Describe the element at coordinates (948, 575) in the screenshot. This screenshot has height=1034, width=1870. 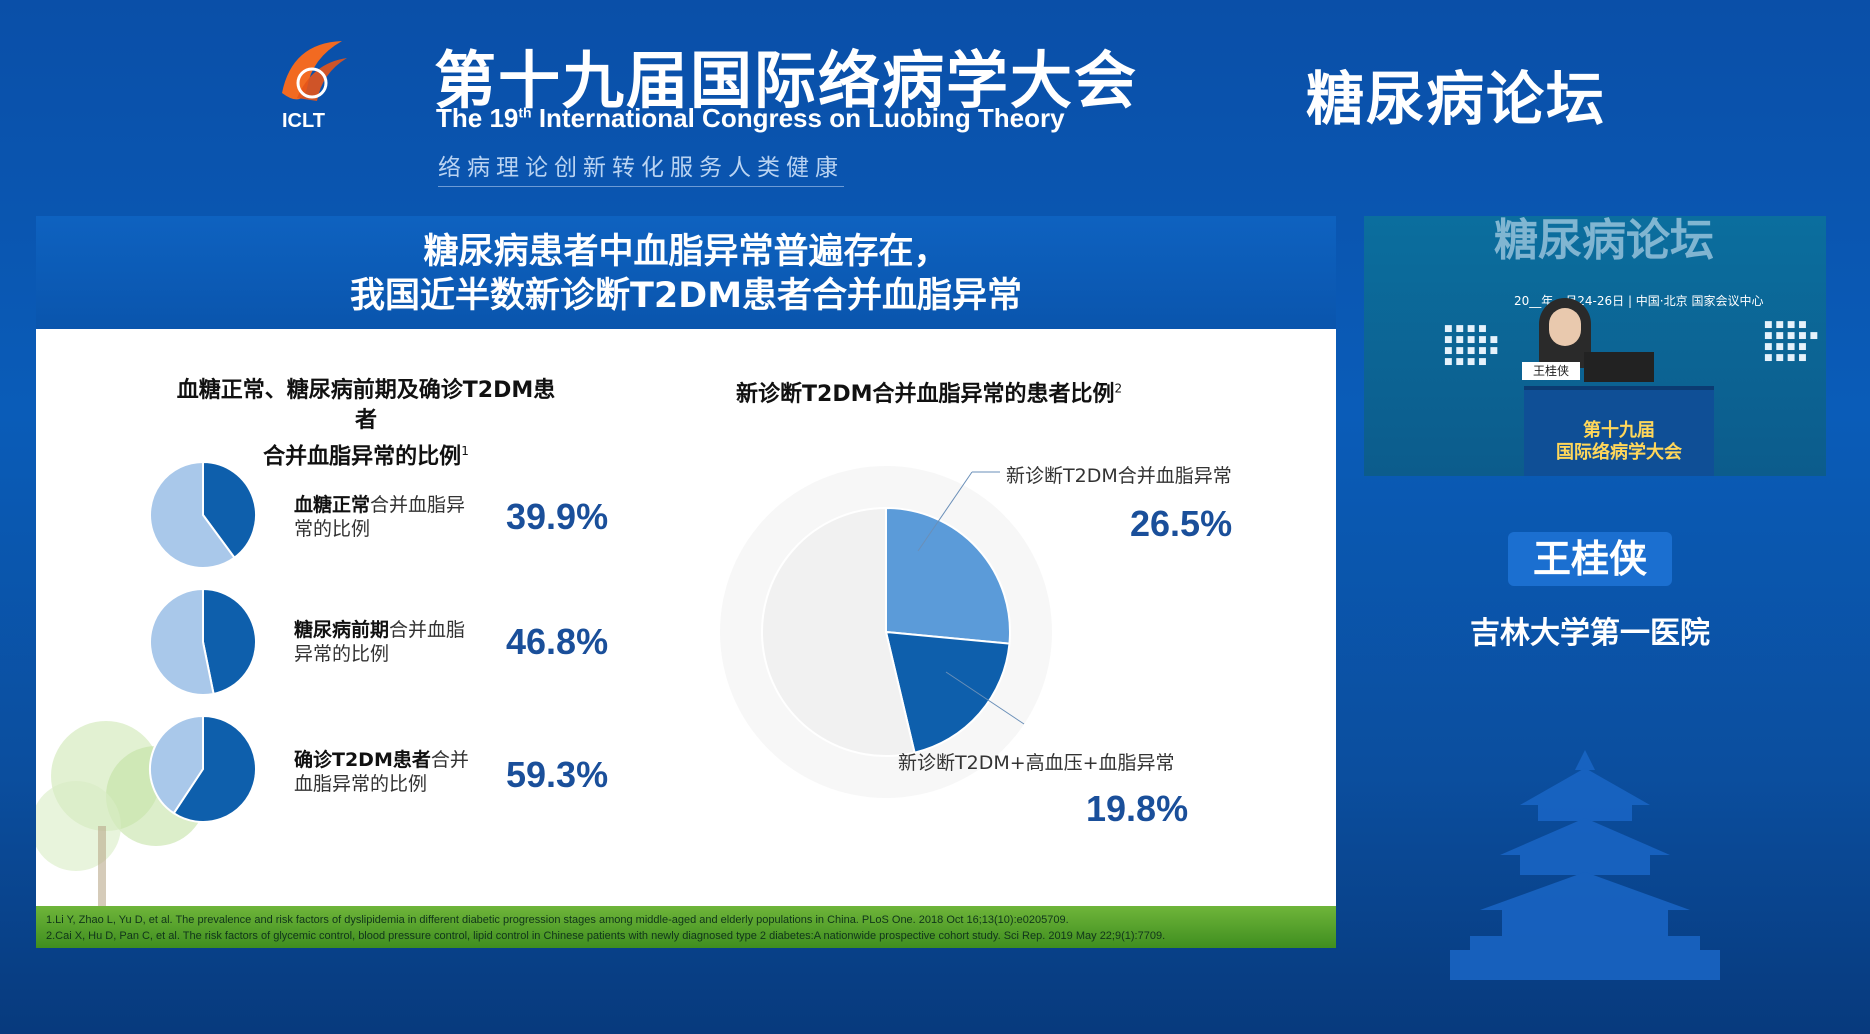
I see `pie-slice-new-t2dm-dyslipidemia` at that location.